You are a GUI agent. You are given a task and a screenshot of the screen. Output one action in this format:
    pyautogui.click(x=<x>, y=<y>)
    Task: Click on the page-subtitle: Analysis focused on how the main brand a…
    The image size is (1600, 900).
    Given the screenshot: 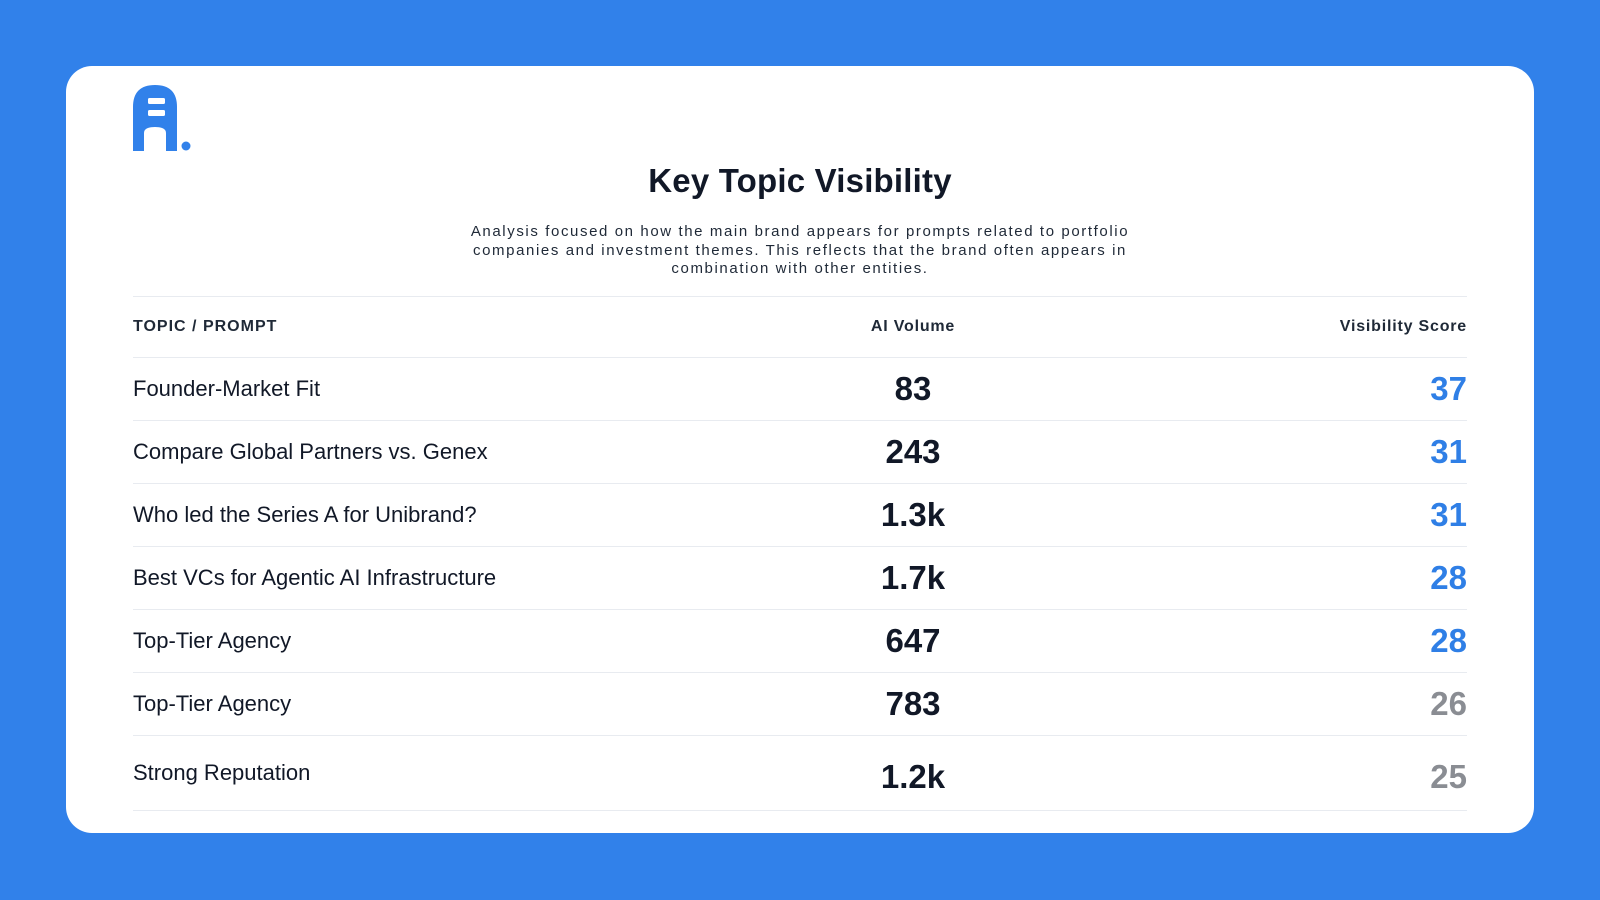 What is the action you would take?
    pyautogui.click(x=800, y=250)
    